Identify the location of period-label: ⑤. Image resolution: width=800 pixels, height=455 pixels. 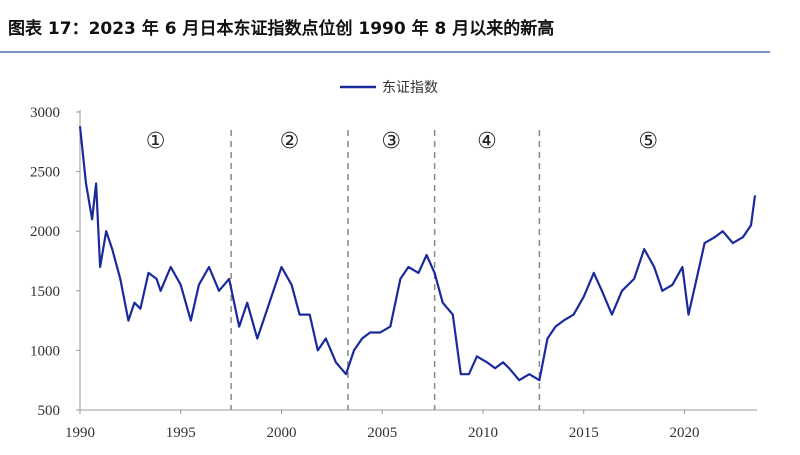
(648, 141).